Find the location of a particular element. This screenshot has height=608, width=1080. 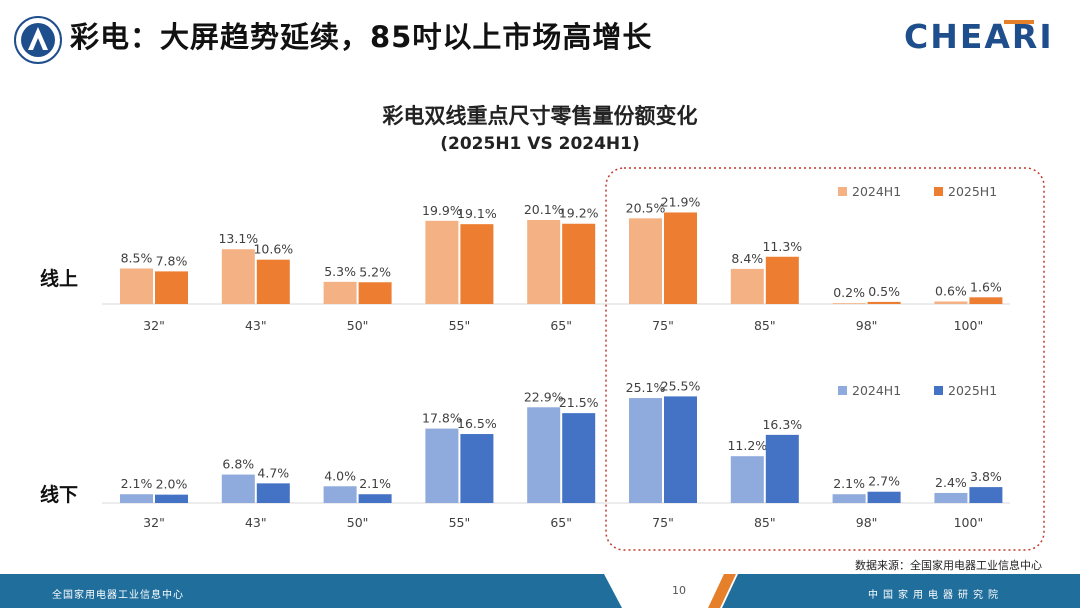

online-x-tick-label: 55" is located at coordinates (460, 325).